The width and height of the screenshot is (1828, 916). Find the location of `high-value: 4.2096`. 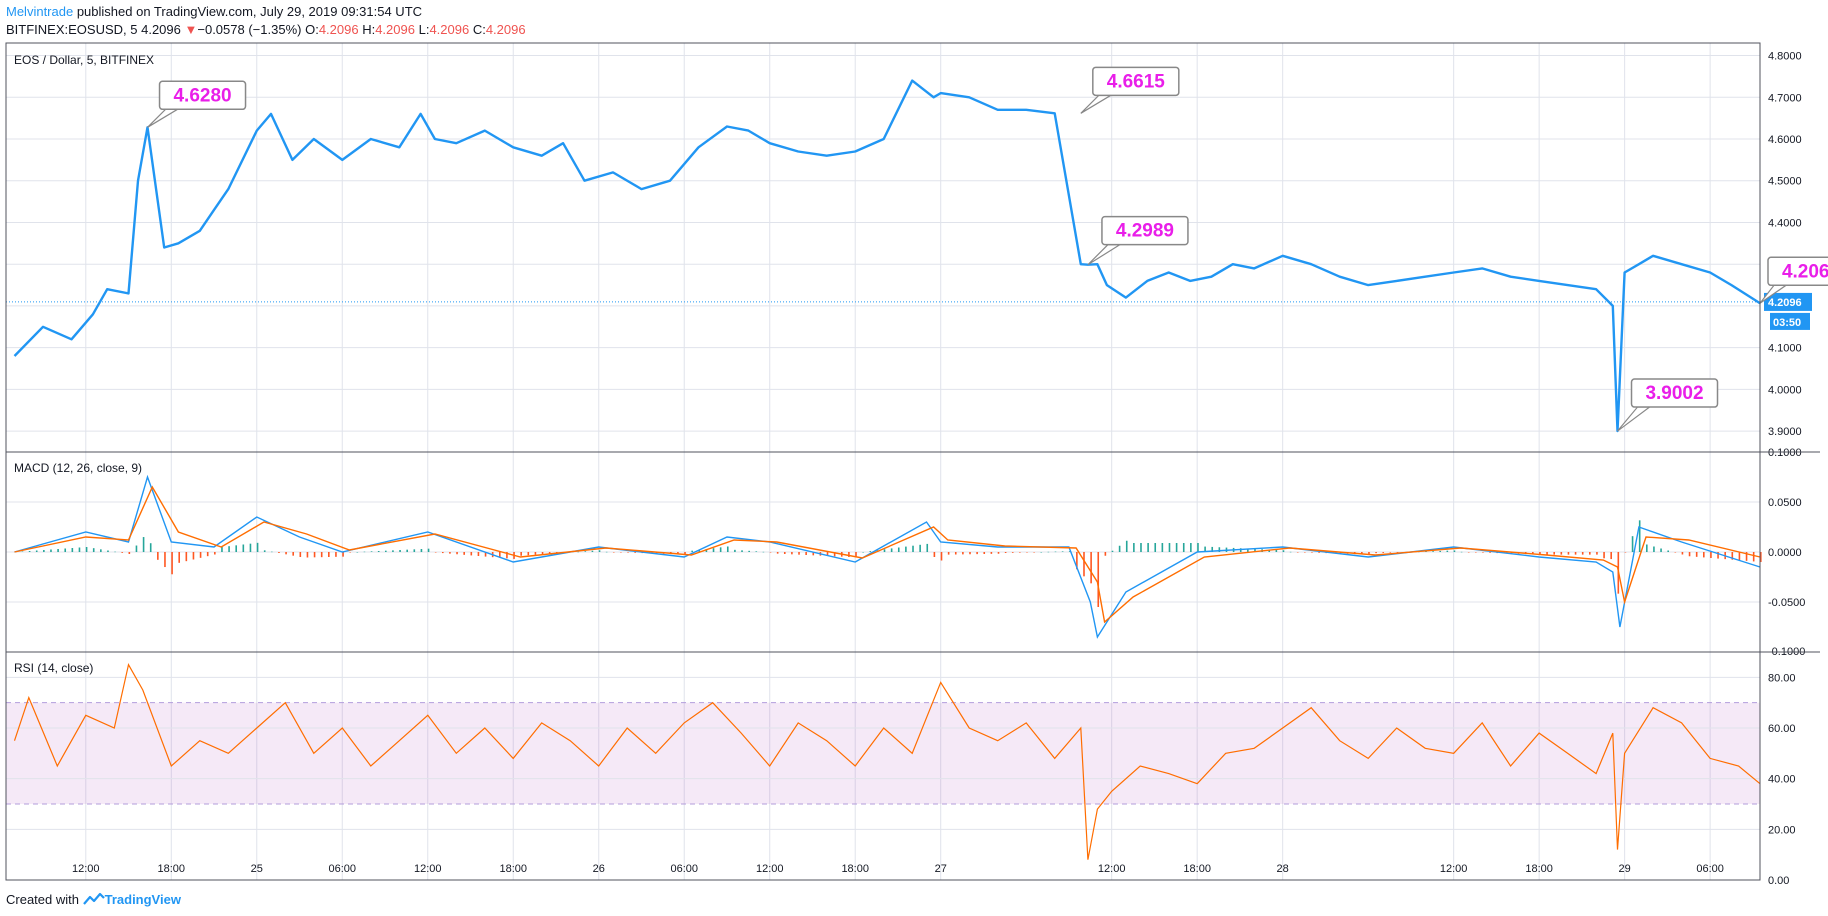

high-value: 4.2096 is located at coordinates (395, 29).